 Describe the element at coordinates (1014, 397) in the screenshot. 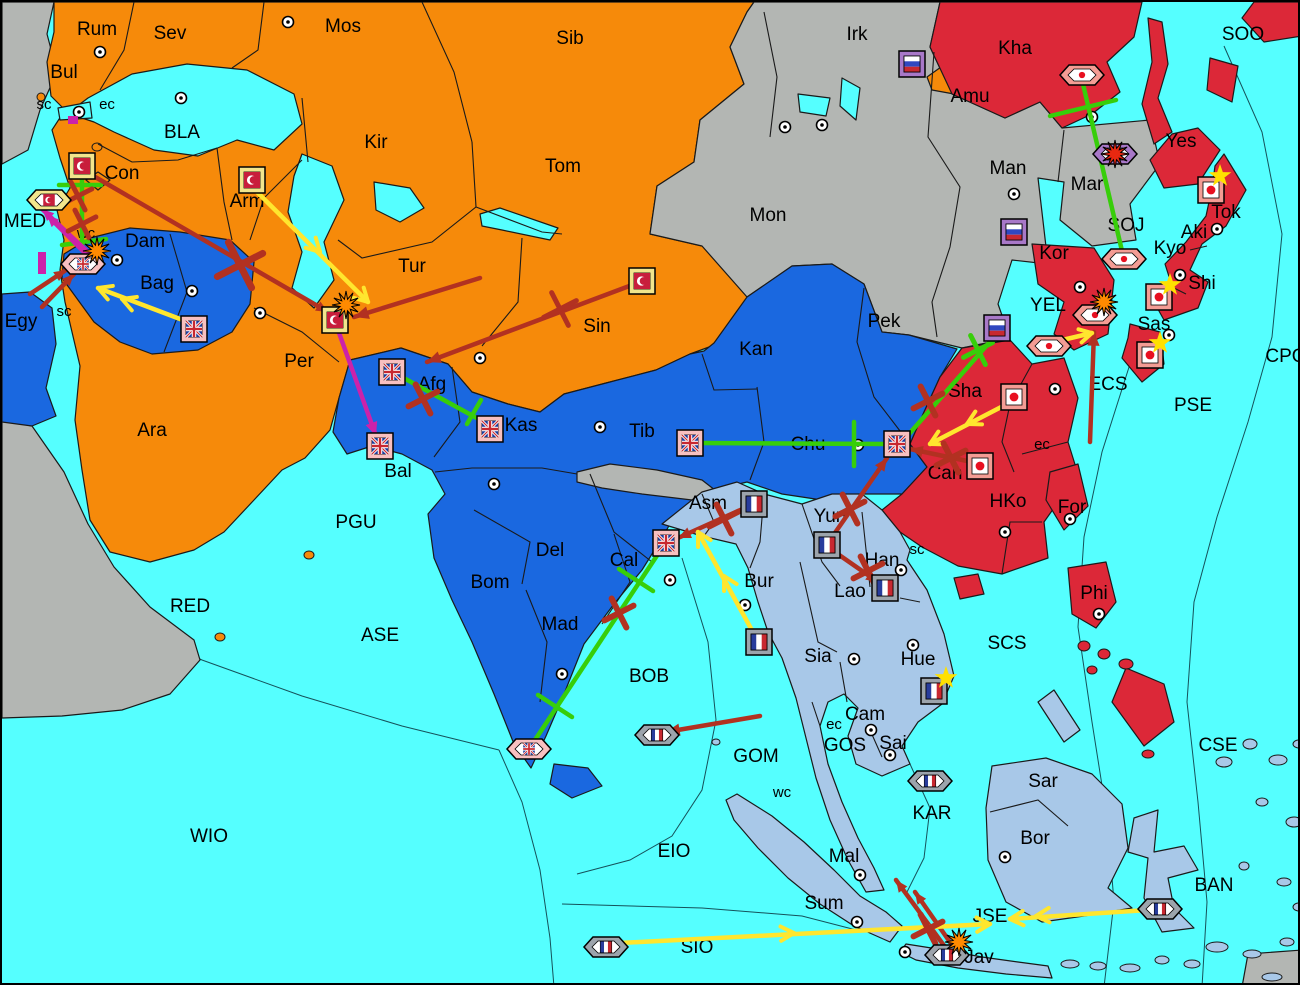

I see `unit-japan-army-Sha` at that location.